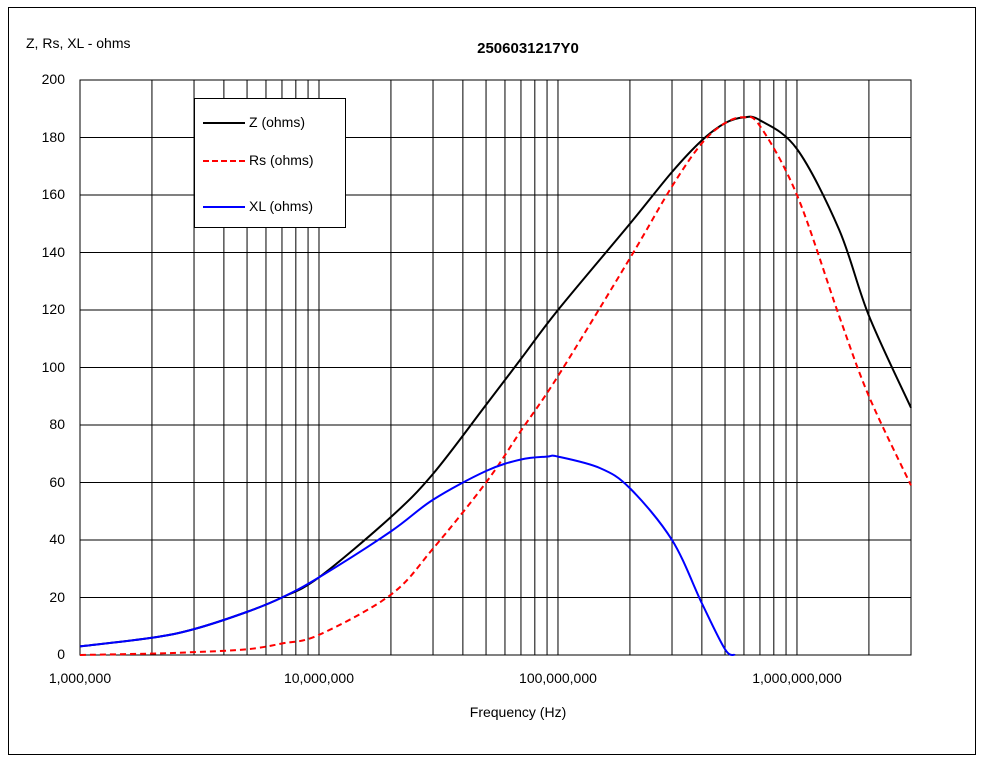  What do you see at coordinates (53, 309) in the screenshot?
I see `y-tick-label: 120` at bounding box center [53, 309].